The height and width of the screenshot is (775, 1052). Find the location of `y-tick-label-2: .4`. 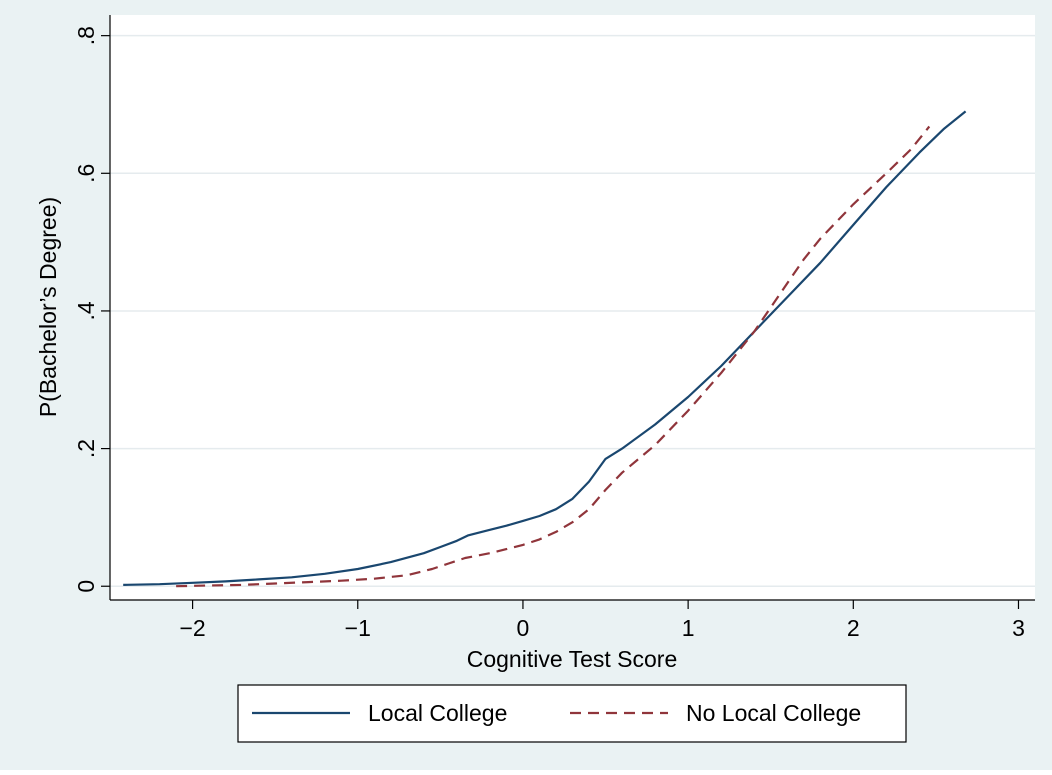

y-tick-label-2: .4 is located at coordinates (86, 310).